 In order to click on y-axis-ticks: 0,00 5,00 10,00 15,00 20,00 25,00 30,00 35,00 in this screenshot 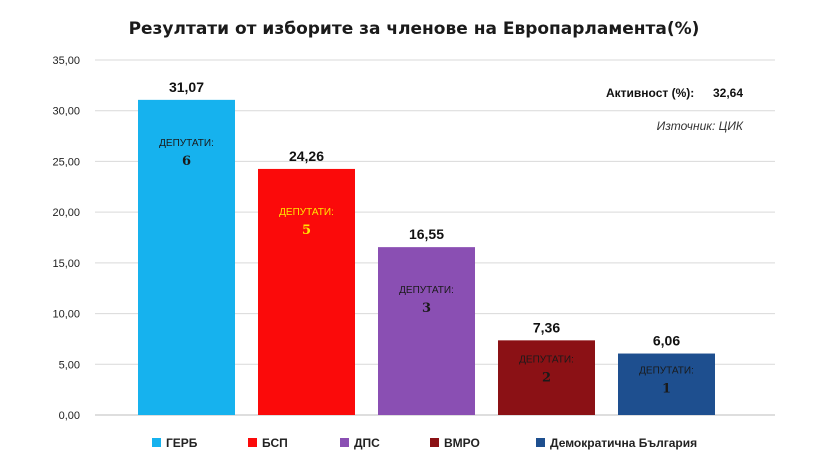, I will do `click(66, 238)`.